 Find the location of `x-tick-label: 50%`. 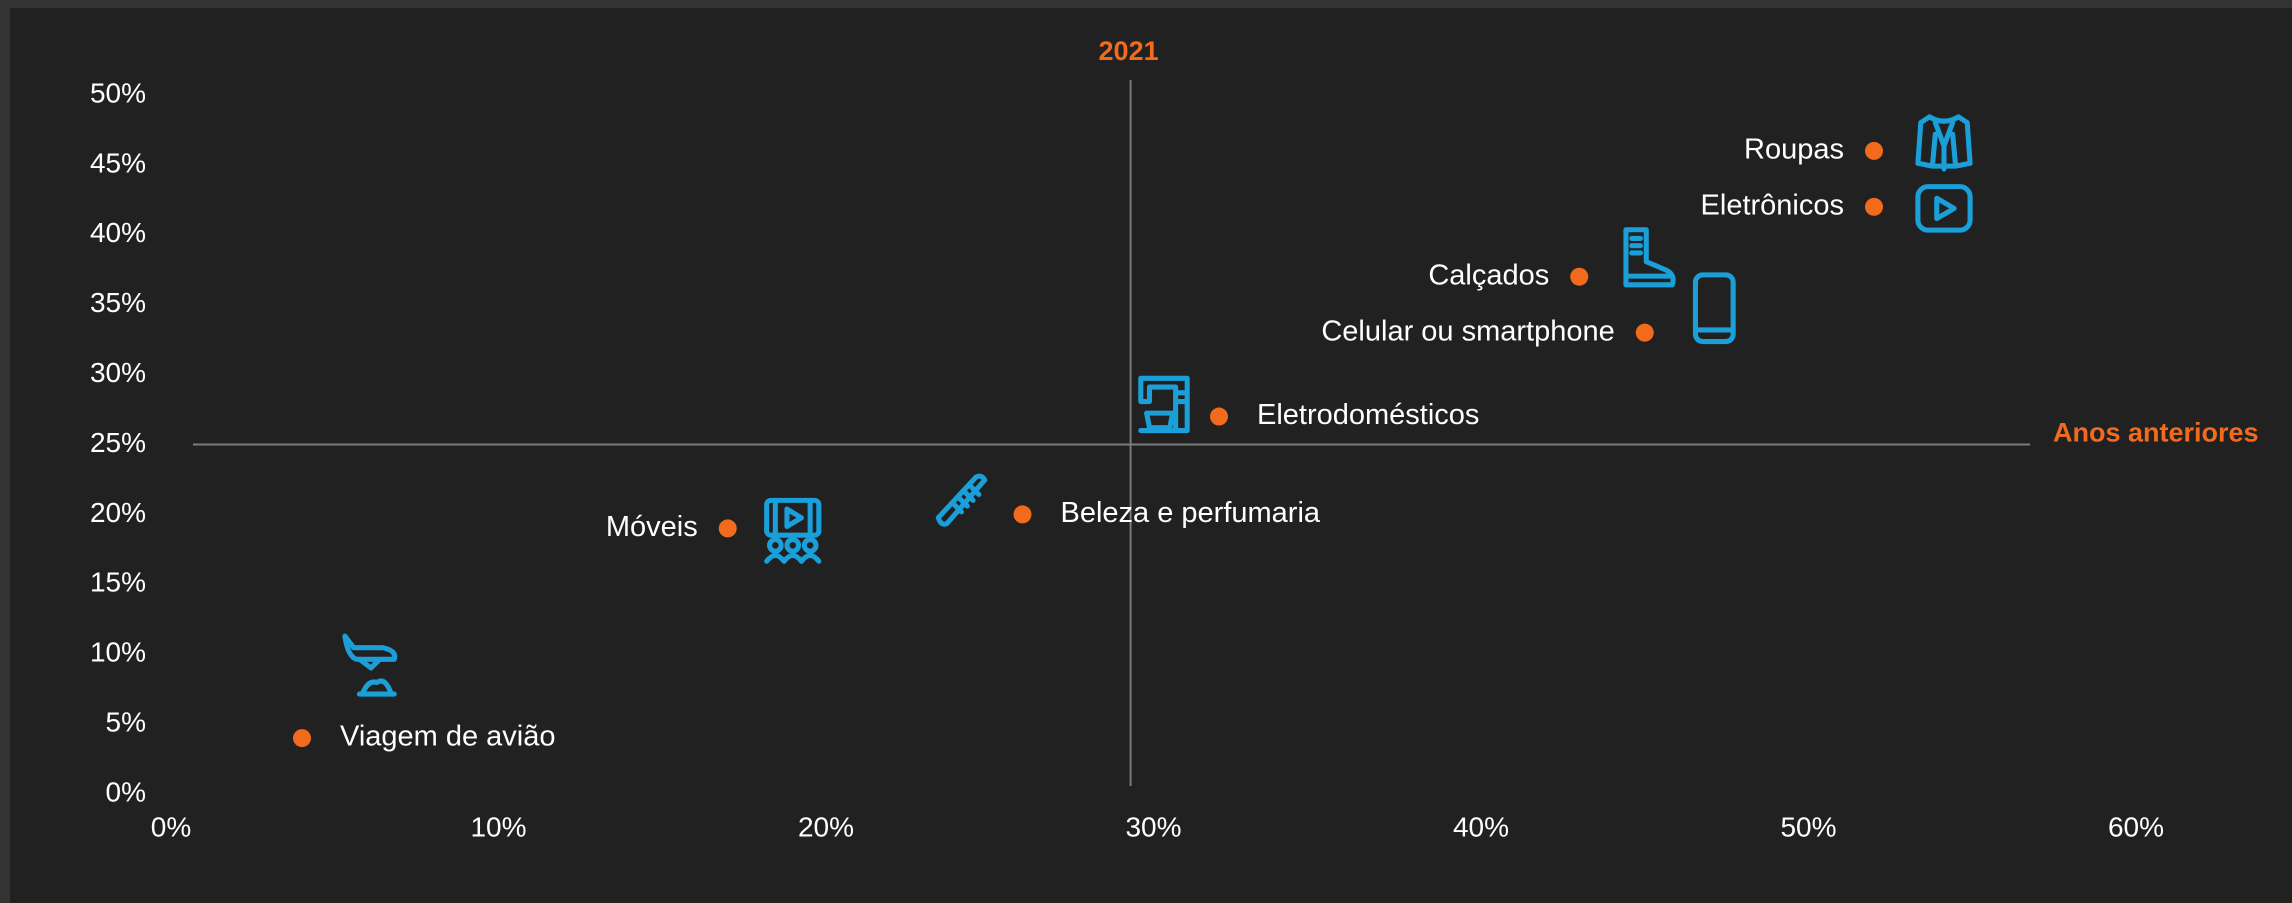

x-tick-label: 50% is located at coordinates (1808, 826).